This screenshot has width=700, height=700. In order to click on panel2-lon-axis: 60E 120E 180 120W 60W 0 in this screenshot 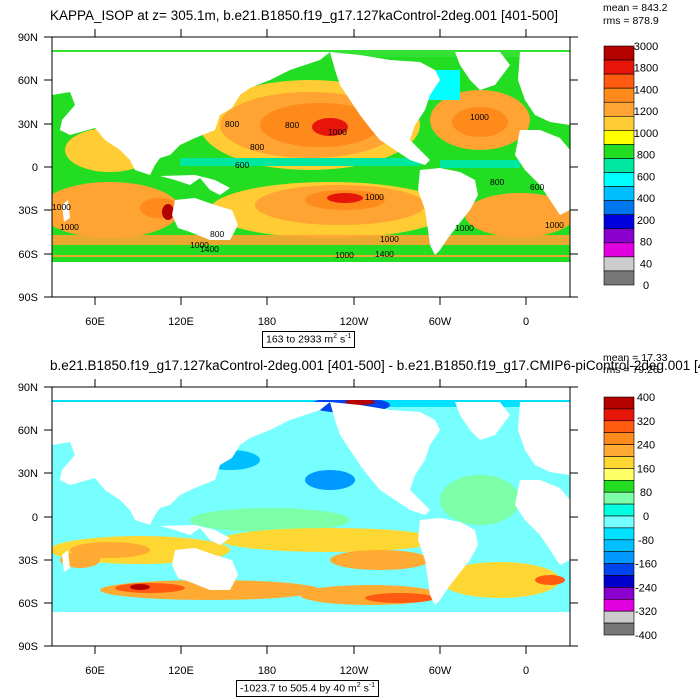, I will do `click(307, 671)`.